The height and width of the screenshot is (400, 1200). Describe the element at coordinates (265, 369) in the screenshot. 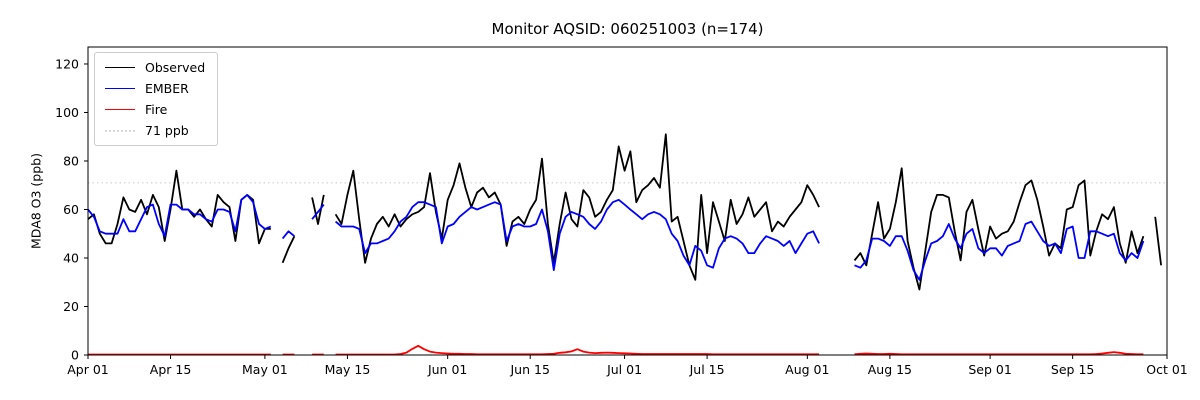

I see `x-tick-label: May 01` at that location.